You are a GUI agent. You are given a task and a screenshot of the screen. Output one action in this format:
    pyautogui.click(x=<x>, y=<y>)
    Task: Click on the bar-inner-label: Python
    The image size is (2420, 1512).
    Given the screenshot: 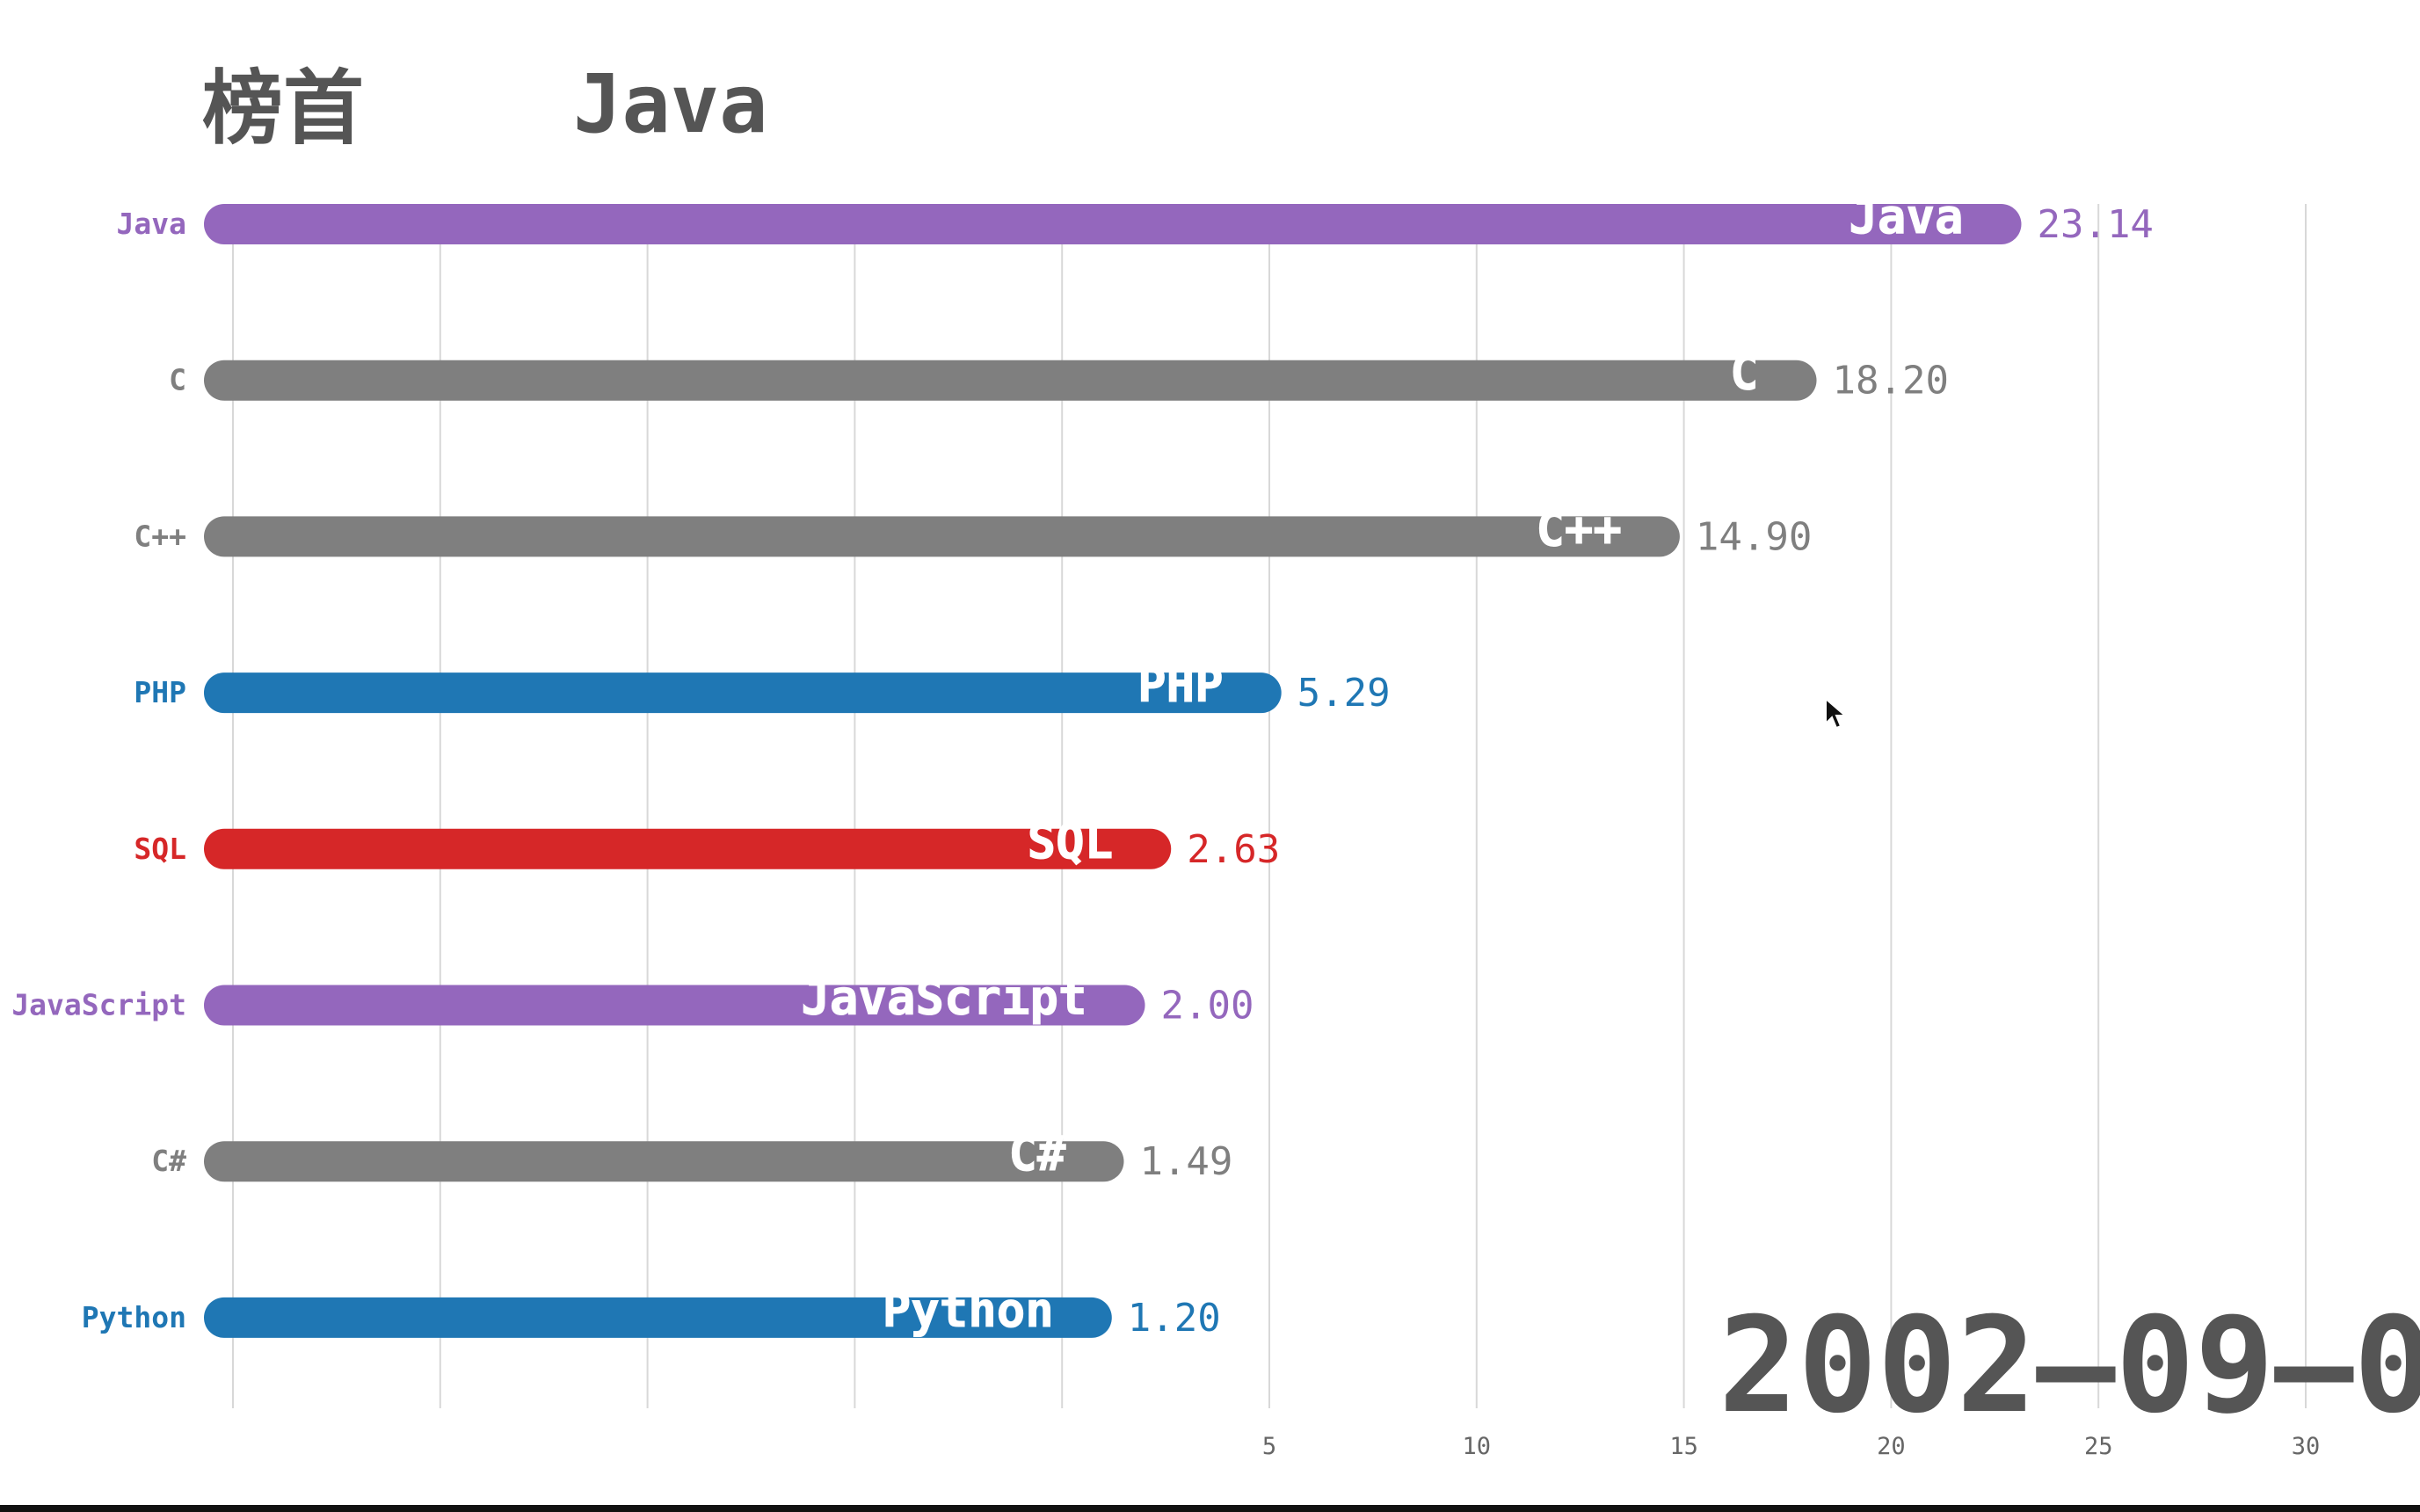 What is the action you would take?
    pyautogui.click(x=968, y=1311)
    